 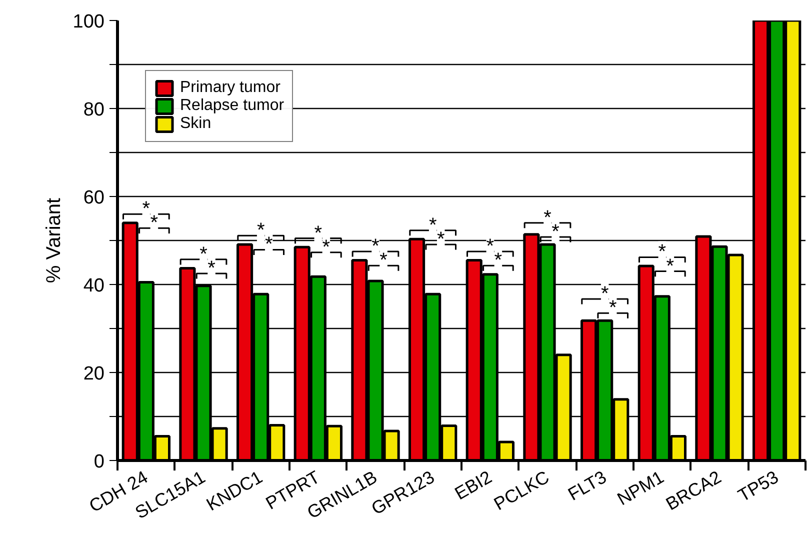 What do you see at coordinates (196, 124) in the screenshot?
I see `legend-label: Skin` at bounding box center [196, 124].